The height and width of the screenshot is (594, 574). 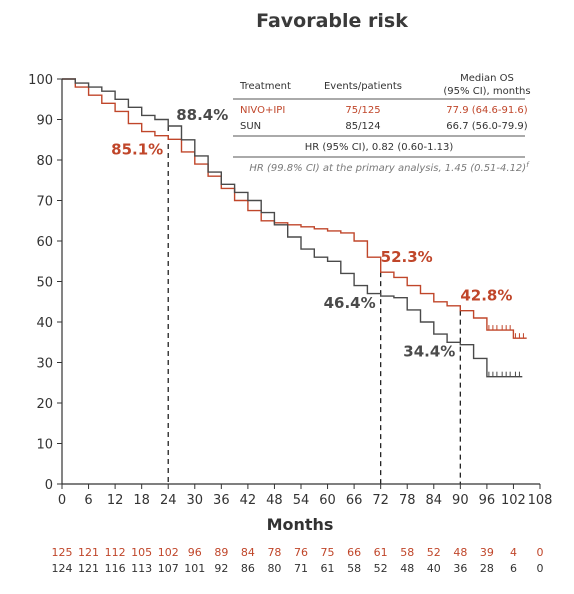 I want to click on table-header-ci: (95% CI), months, so click(x=486, y=91).